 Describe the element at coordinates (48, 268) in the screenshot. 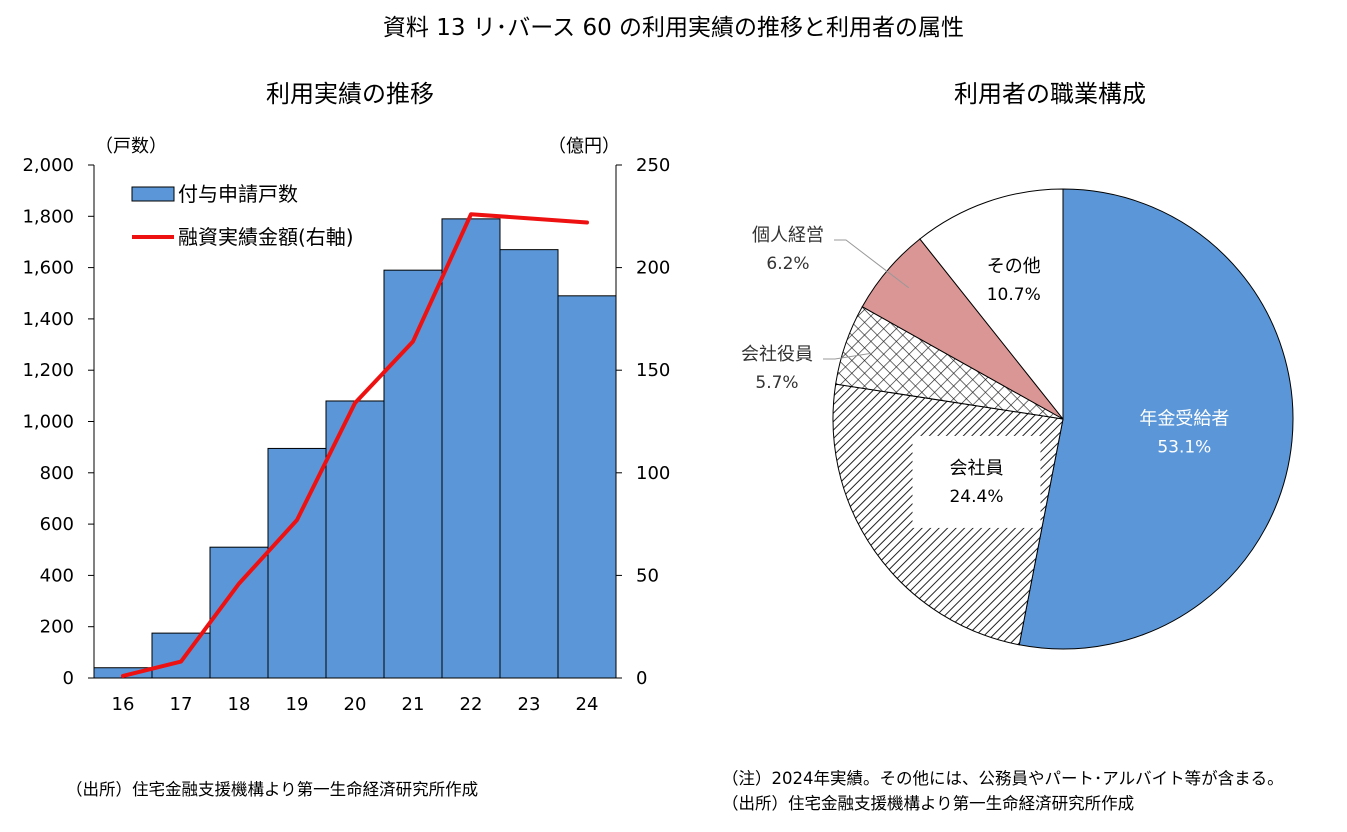

I see `left-tick-label: 1,600` at that location.